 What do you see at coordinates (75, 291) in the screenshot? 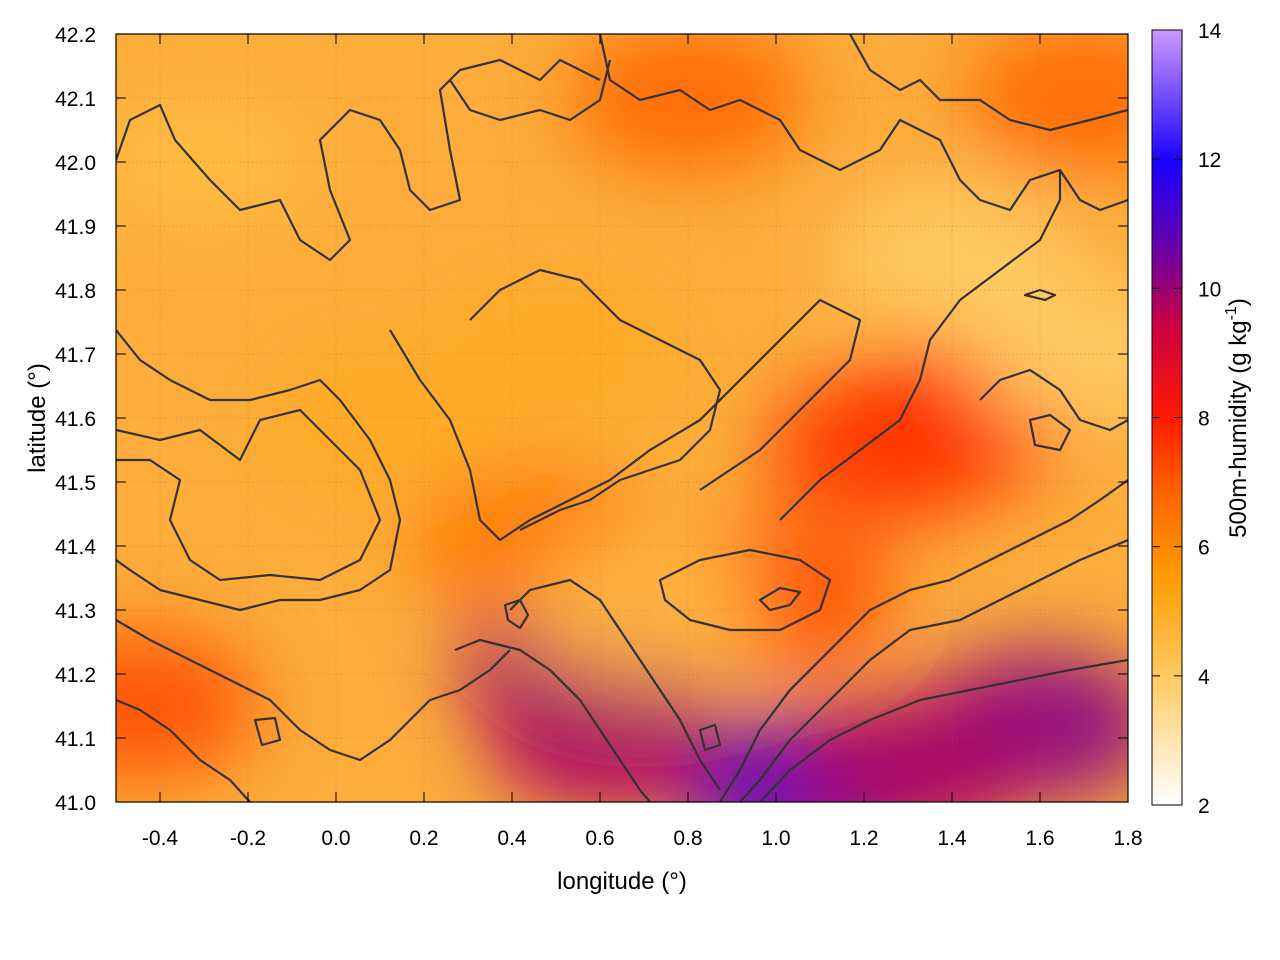
I see `y-tick-label: 41.8` at bounding box center [75, 291].